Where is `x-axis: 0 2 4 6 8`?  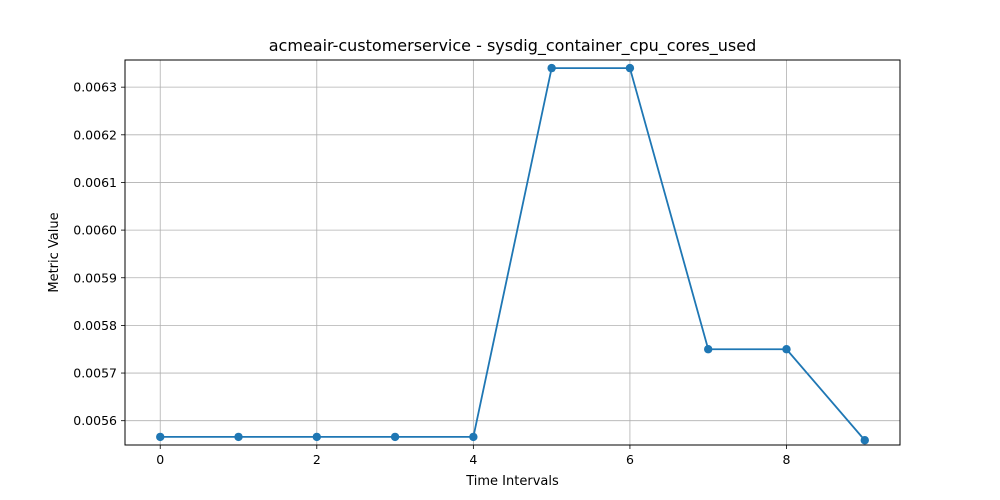
x-axis: 0 2 4 6 8 is located at coordinates (473, 456).